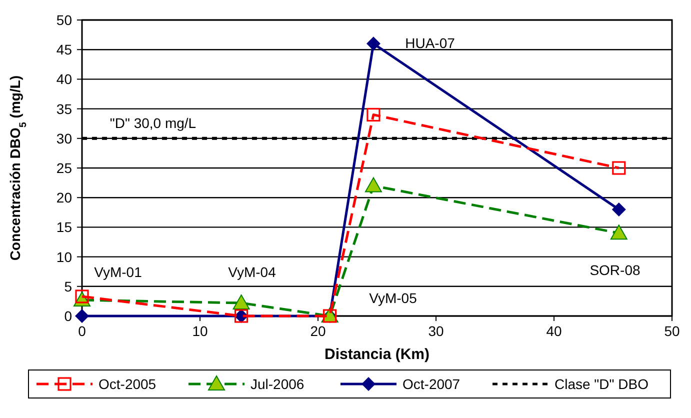  Describe the element at coordinates (554, 331) in the screenshot. I see `x-tick-label: 40` at that location.